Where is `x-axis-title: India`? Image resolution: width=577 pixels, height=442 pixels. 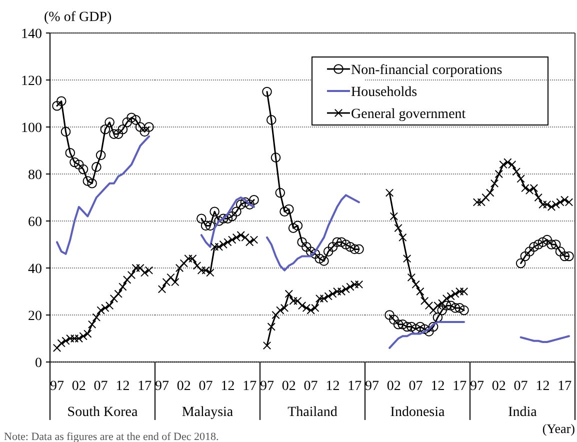 x-axis-title: India is located at coordinates (523, 412).